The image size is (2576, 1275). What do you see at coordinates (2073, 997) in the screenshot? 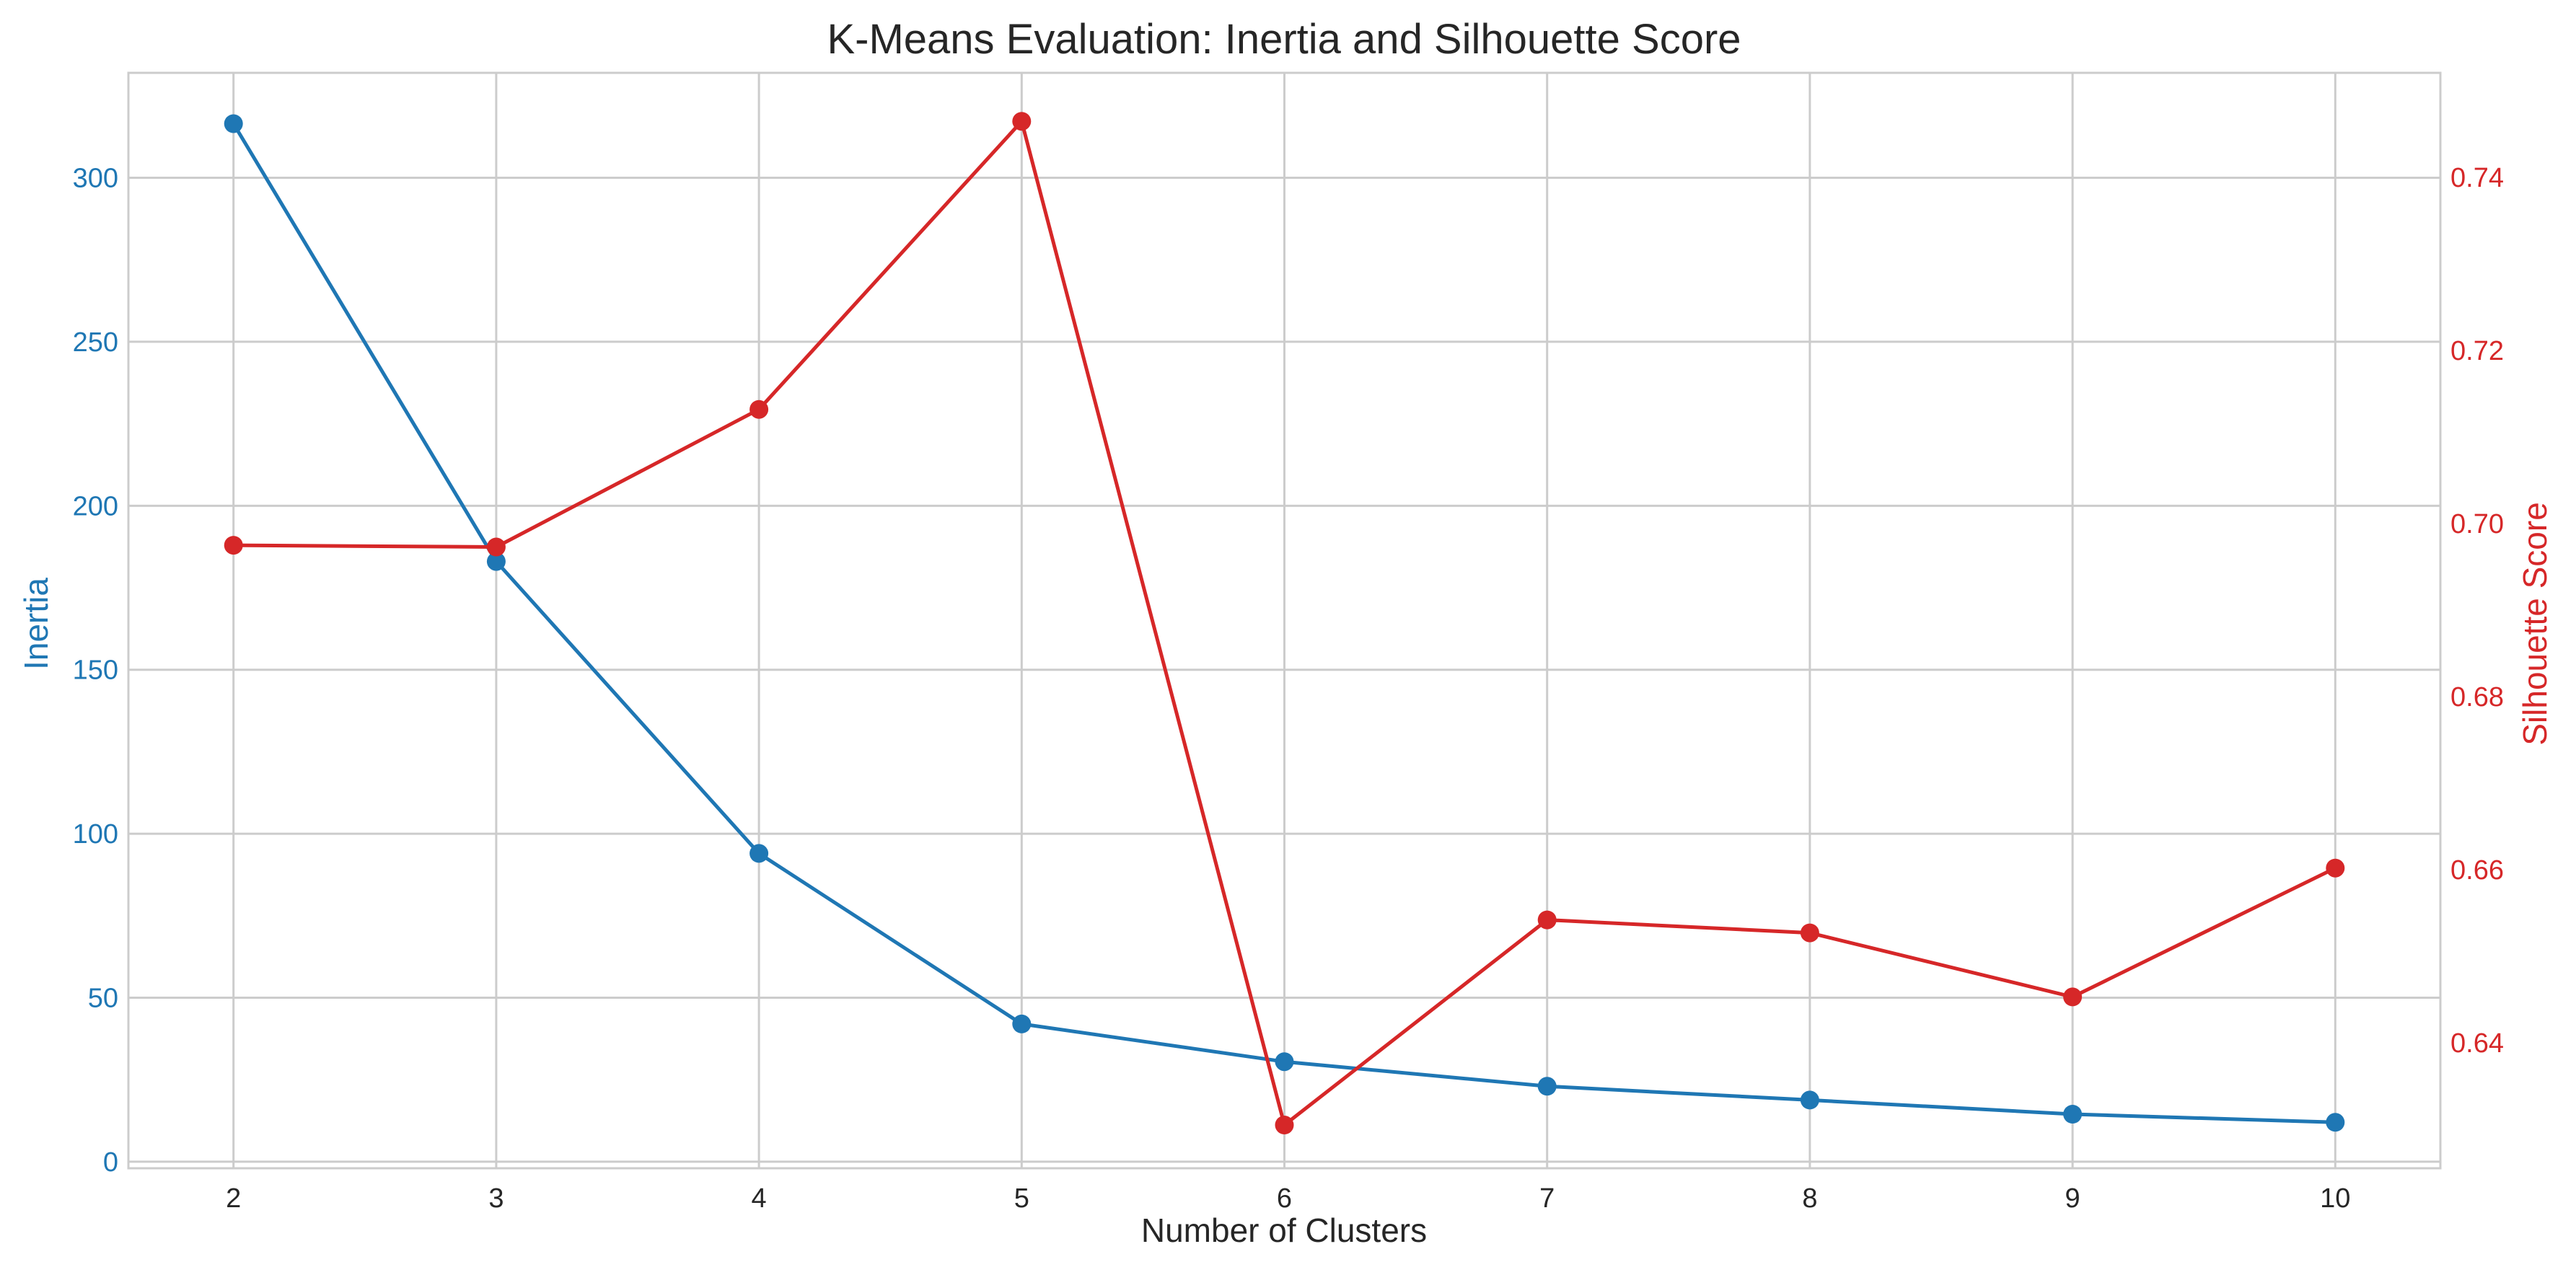
I see `silhouette-point-k9` at bounding box center [2073, 997].